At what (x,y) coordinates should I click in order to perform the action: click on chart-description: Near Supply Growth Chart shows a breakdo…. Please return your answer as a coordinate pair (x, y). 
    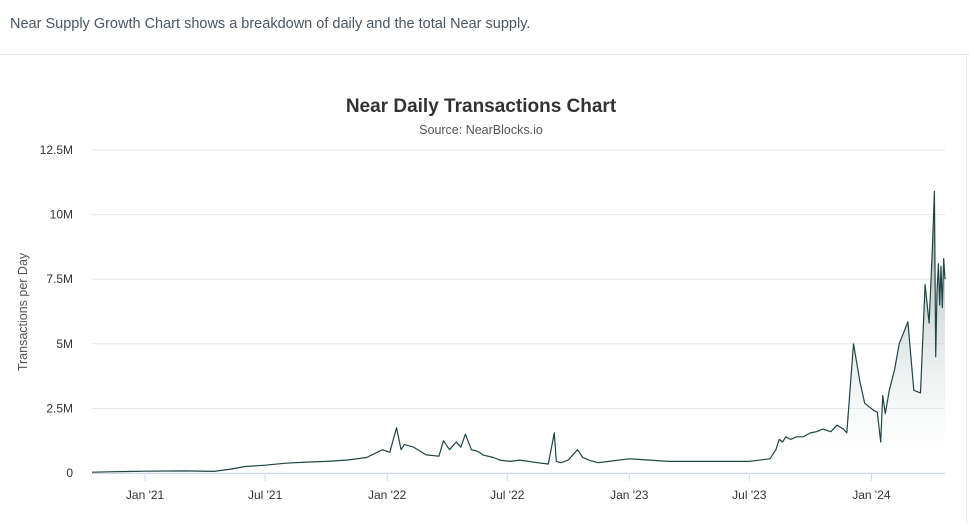
    Looking at the image, I should click on (270, 24).